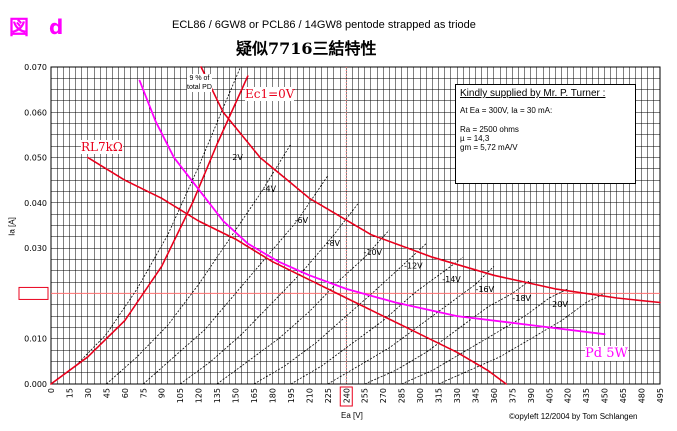  What do you see at coordinates (506, 110) in the screenshot?
I see `info-line-1: At Ea = 300V, Ia = 30 mA:` at bounding box center [506, 110].